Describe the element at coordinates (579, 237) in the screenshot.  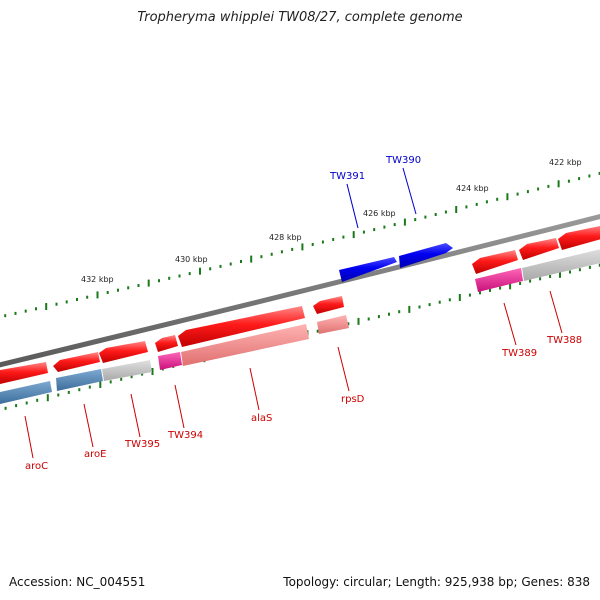
I see `gene-TW388-arrow-b` at that location.